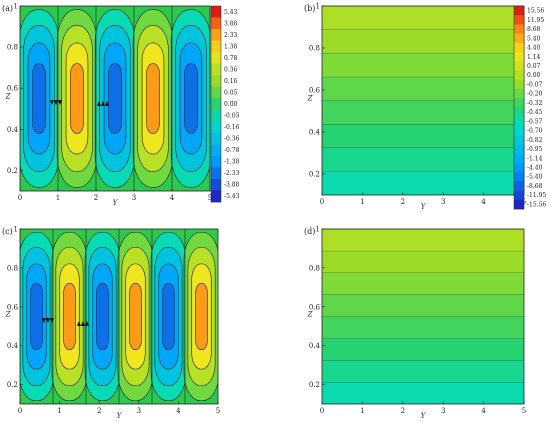  Describe the element at coordinates (7, 231) in the screenshot. I see `panel-label: (c)` at that location.